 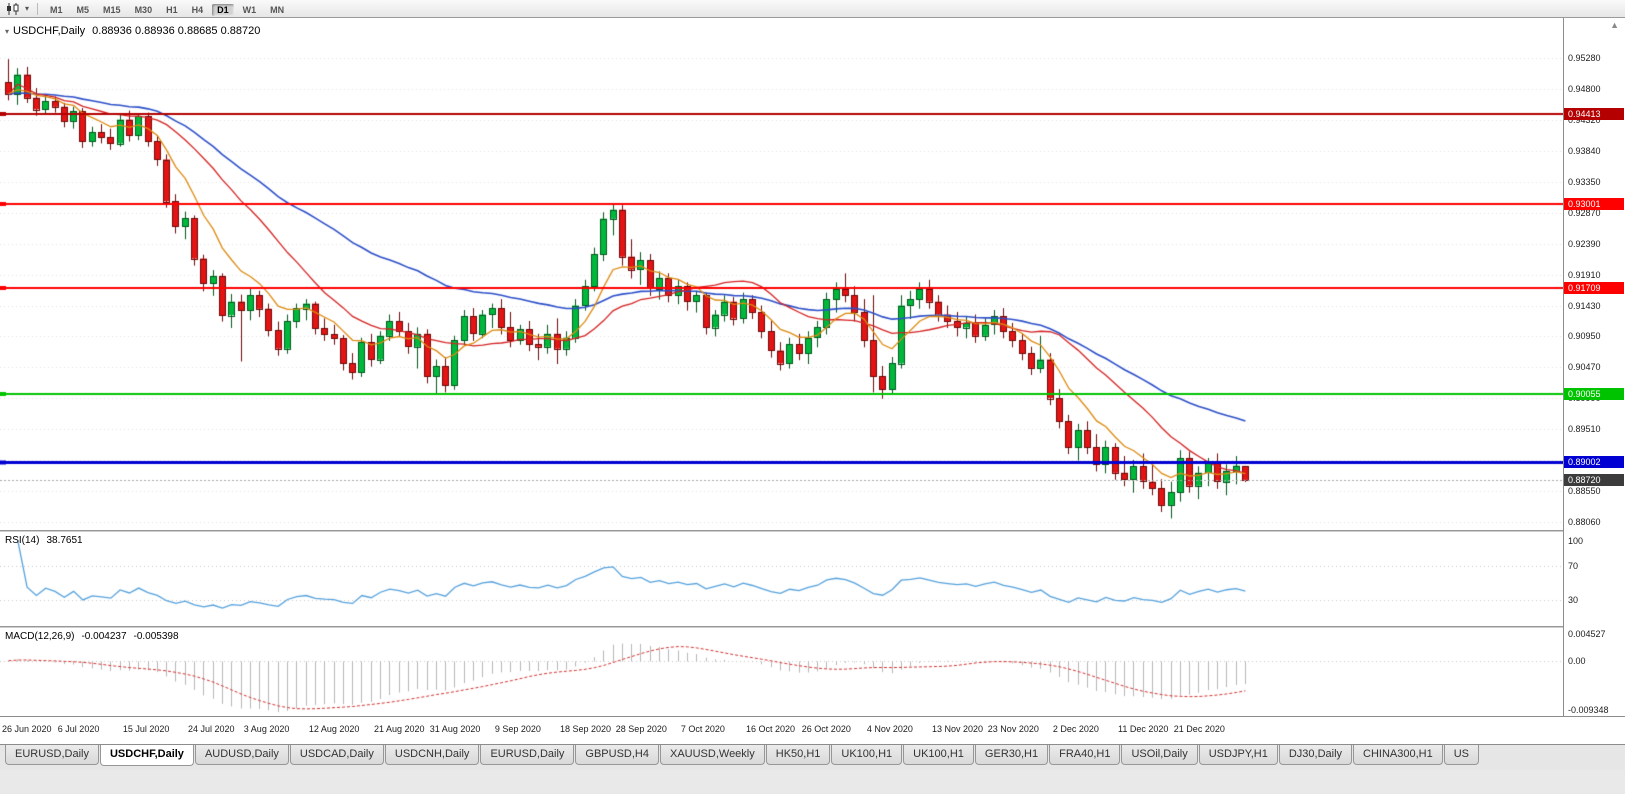 What do you see at coordinates (146, 729) in the screenshot?
I see `date-tick: 15 Jul 2020` at bounding box center [146, 729].